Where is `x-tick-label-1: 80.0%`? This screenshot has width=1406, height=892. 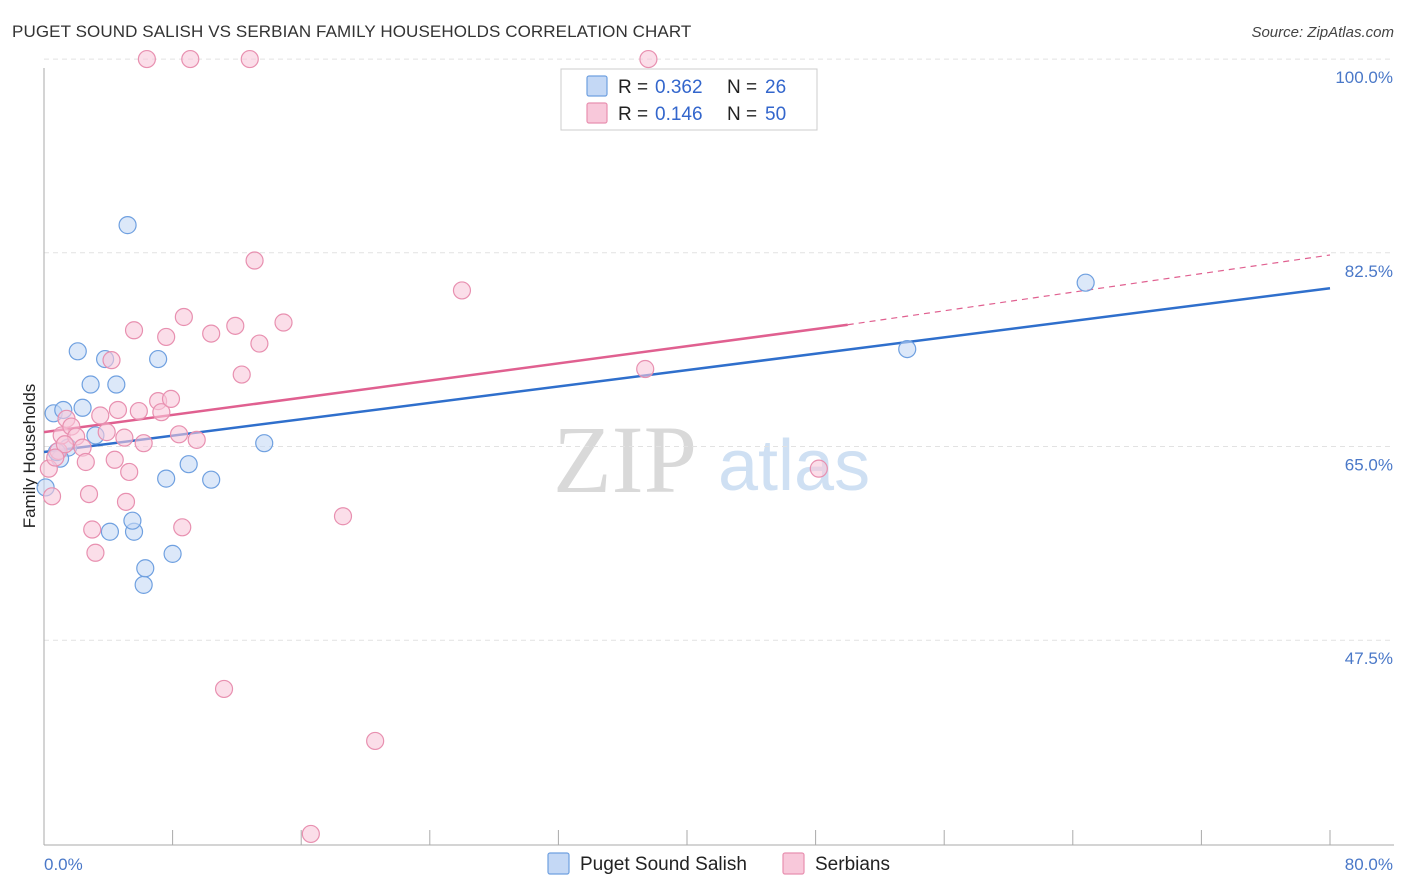 x-tick-label-1: 80.0% is located at coordinates (1369, 864).